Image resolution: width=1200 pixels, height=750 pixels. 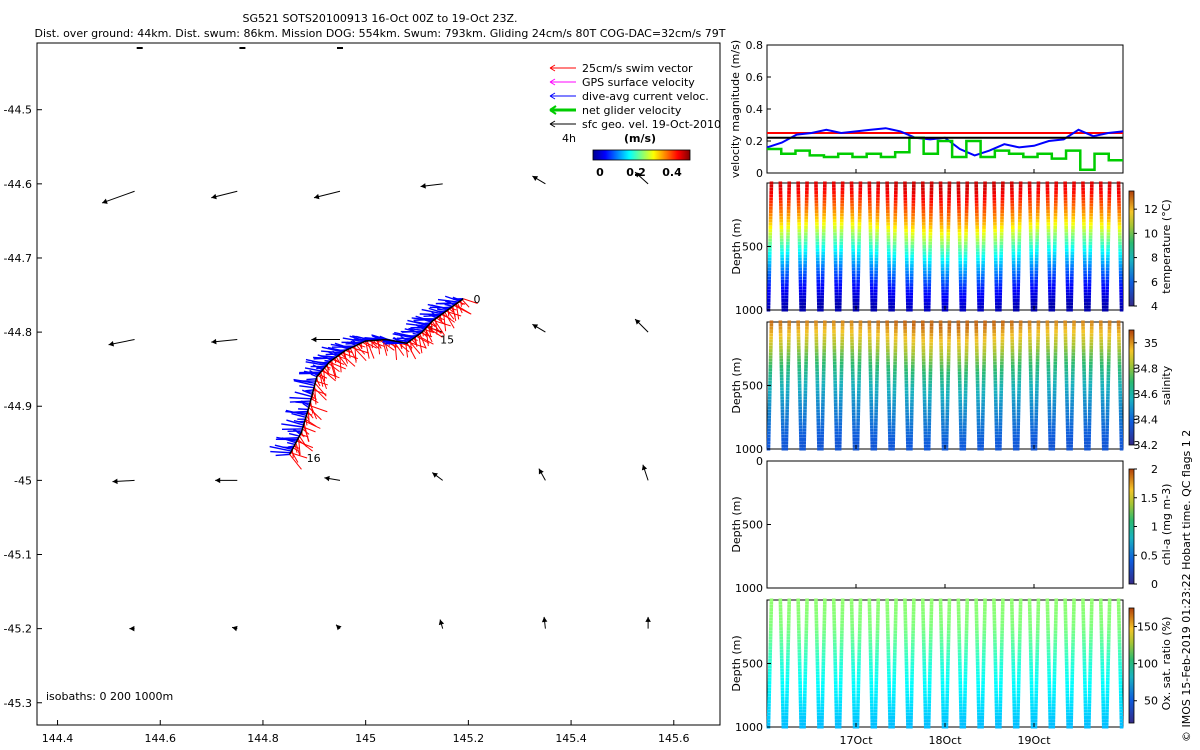 I want to click on map-colorbar-tick-0: 0, so click(x=600, y=172).